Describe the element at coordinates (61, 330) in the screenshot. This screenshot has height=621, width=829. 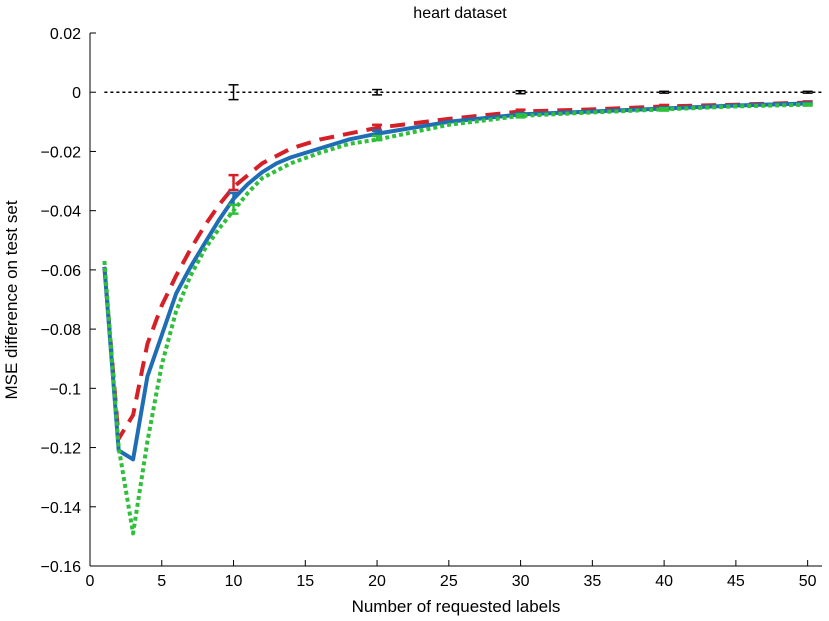
I see `y-tick-label: −0.08` at that location.